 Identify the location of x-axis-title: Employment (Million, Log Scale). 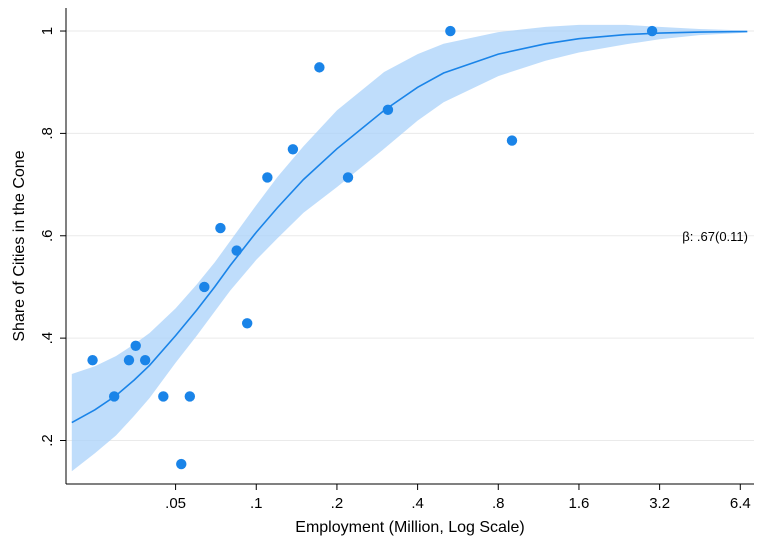
(409, 527).